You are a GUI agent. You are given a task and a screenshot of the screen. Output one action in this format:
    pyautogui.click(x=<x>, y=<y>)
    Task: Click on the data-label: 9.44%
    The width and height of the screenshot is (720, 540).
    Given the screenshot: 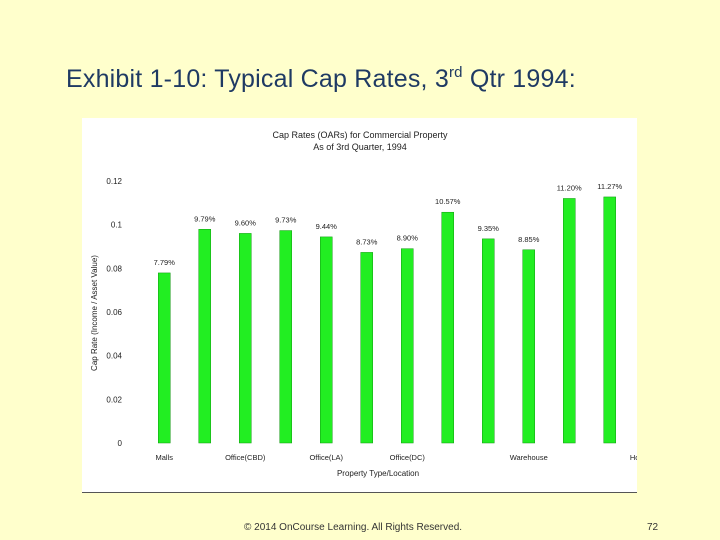 What is the action you would take?
    pyautogui.click(x=327, y=226)
    